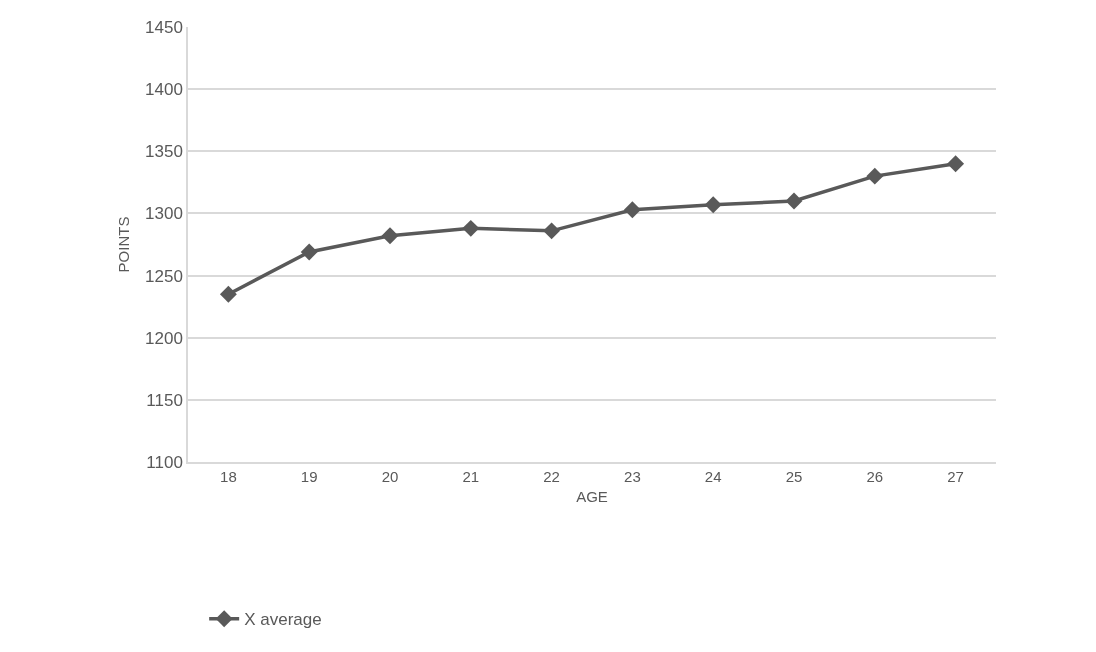 The image size is (1096, 652). I want to click on y-tick-label: 1300, so click(164, 214).